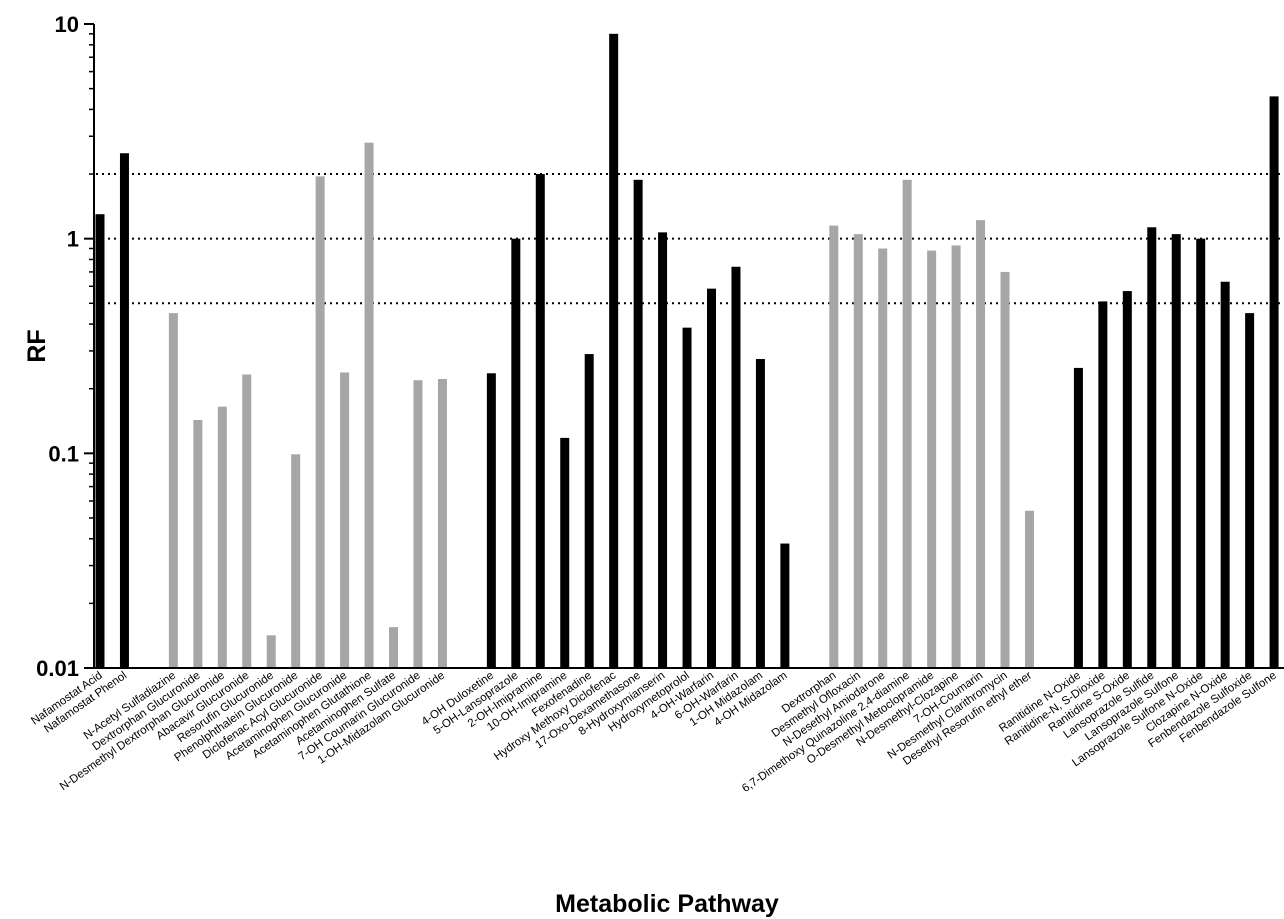  I want to click on reference-lines, so click(690, 239).